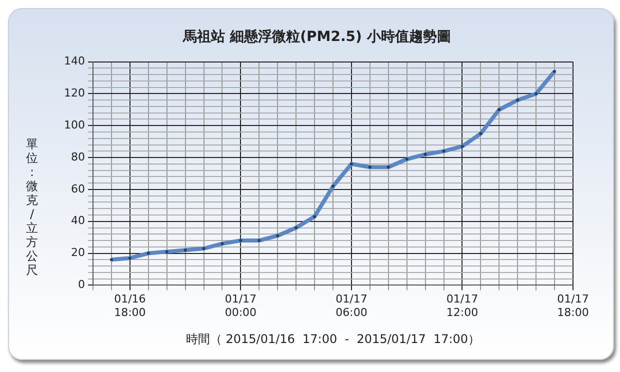 The height and width of the screenshot is (372, 620). Describe the element at coordinates (462, 305) in the screenshot. I see `x-tick-label: 01/17 12:00` at that location.